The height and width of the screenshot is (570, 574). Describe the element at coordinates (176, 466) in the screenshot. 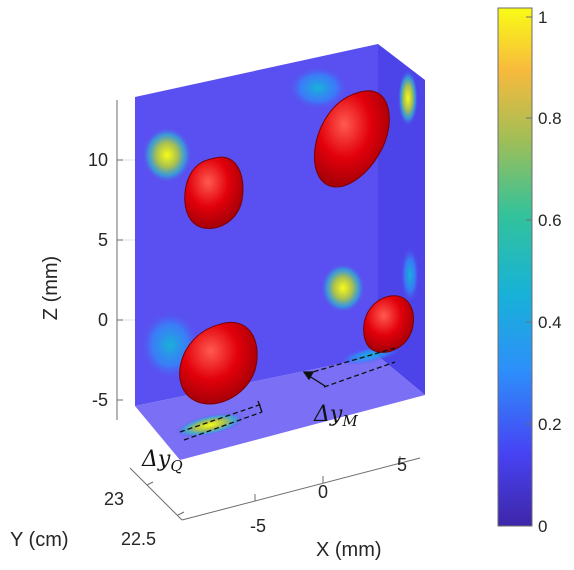

I see `delta-y-q-sub: Q` at that location.